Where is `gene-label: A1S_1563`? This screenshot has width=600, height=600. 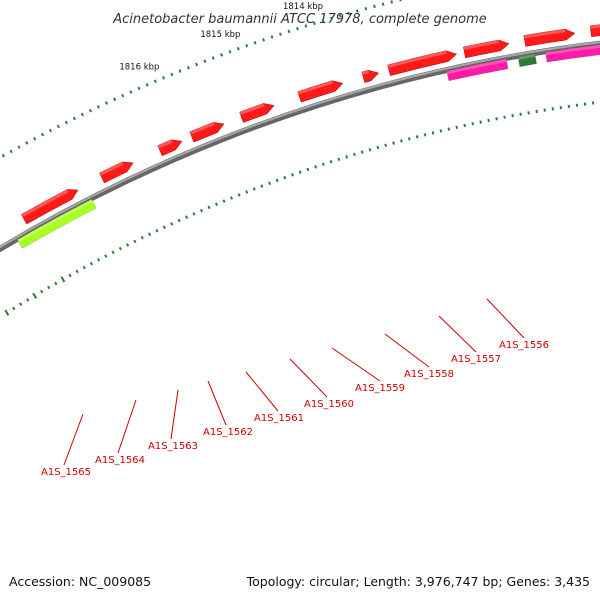
gene-label: A1S_1563 is located at coordinates (173, 446).